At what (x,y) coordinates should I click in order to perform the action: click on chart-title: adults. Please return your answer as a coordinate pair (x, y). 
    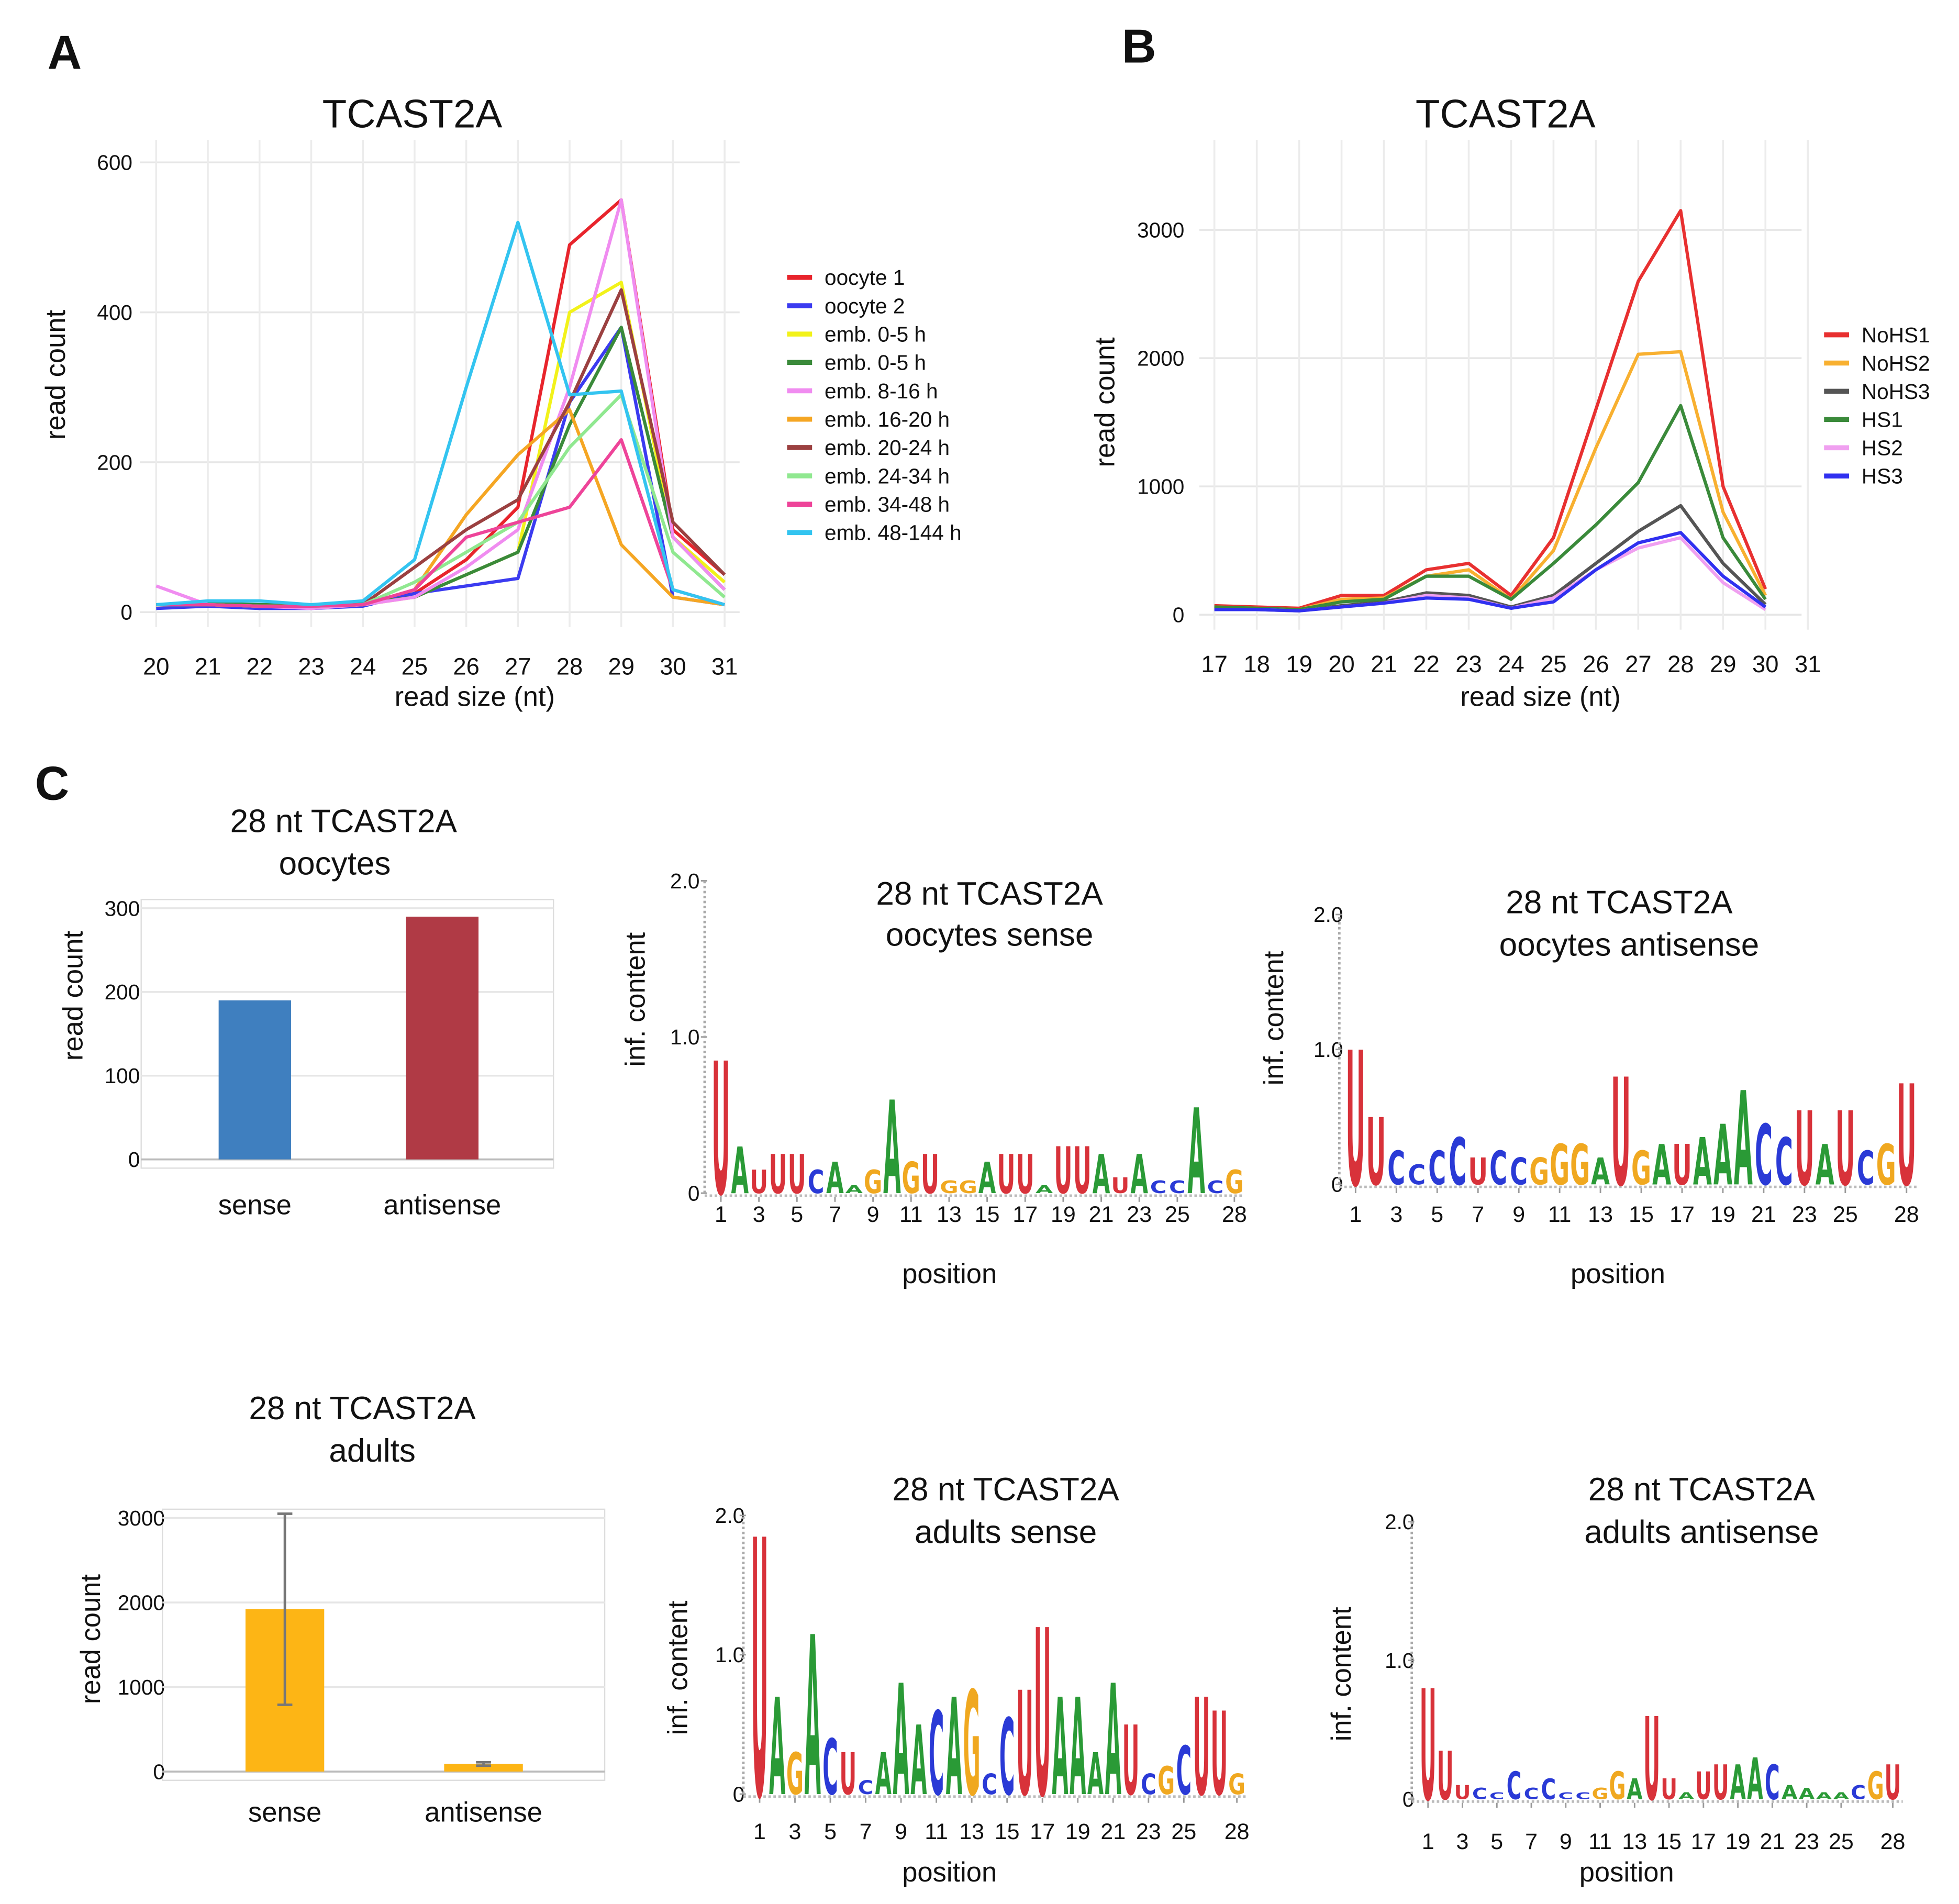
    Looking at the image, I should click on (372, 1451).